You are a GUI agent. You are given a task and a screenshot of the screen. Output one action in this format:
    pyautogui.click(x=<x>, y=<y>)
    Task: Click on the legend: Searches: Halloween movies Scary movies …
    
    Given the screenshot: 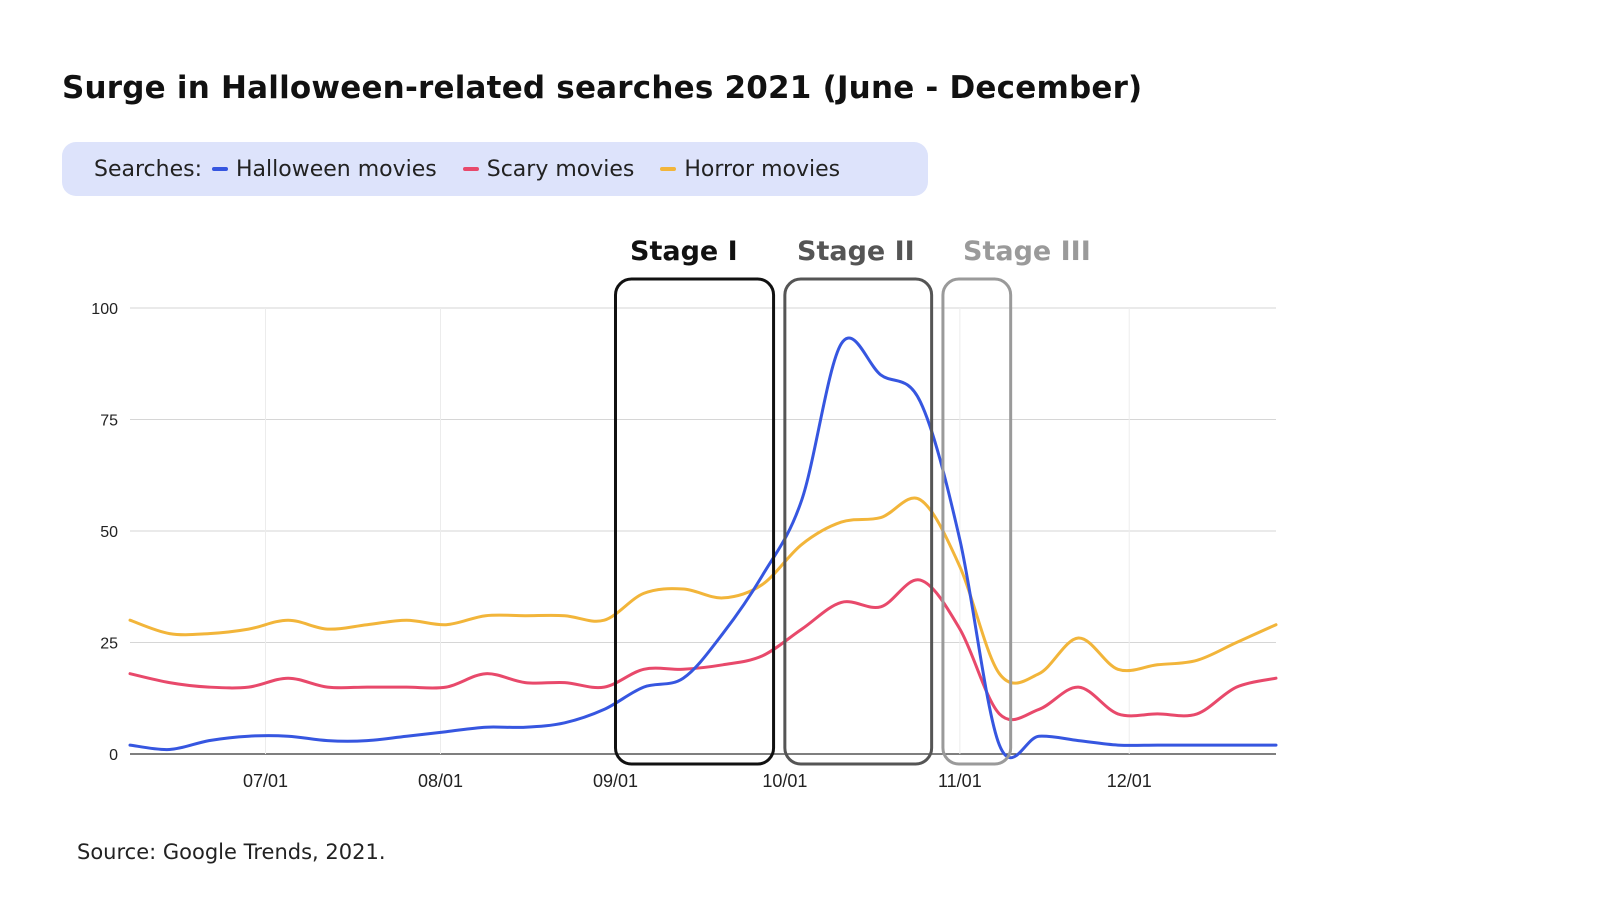 What is the action you would take?
    pyautogui.click(x=495, y=169)
    